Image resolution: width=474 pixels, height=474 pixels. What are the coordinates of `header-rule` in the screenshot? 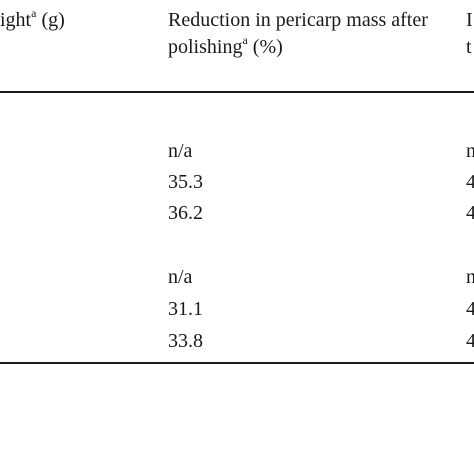 It's located at (237, 92).